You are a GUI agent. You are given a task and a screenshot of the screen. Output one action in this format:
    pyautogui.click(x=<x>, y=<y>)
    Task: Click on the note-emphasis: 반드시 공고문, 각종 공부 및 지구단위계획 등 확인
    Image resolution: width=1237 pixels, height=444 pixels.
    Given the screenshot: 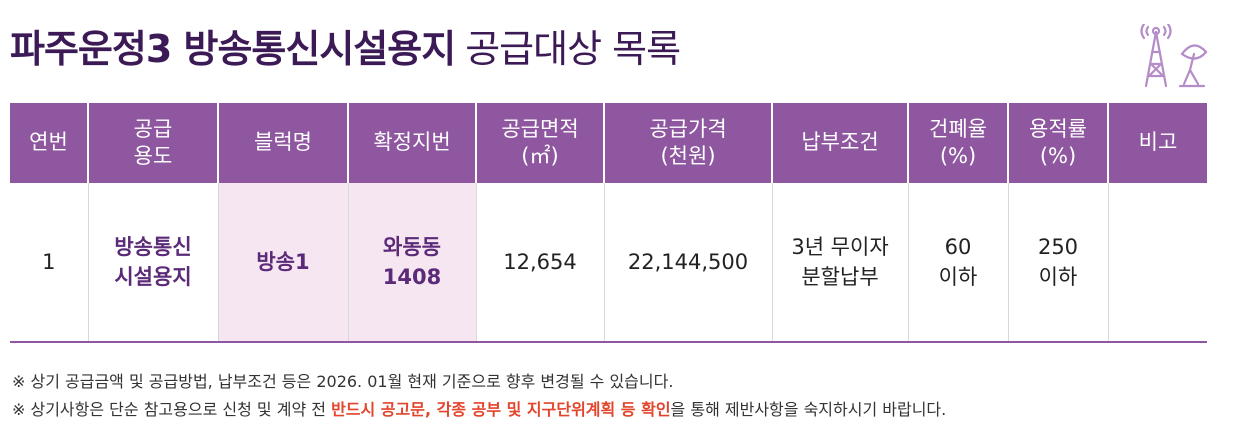 What is the action you would take?
    pyautogui.click(x=501, y=409)
    